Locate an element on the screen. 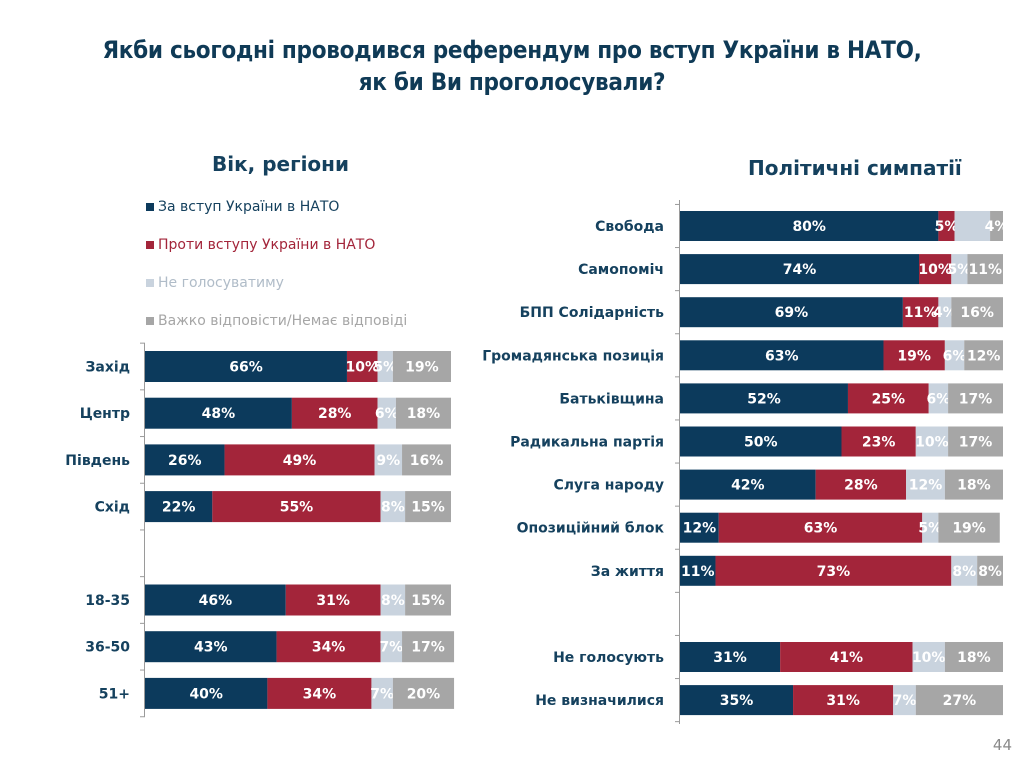  legend-label-wont-vote: Не голосуватиму is located at coordinates (221, 282).